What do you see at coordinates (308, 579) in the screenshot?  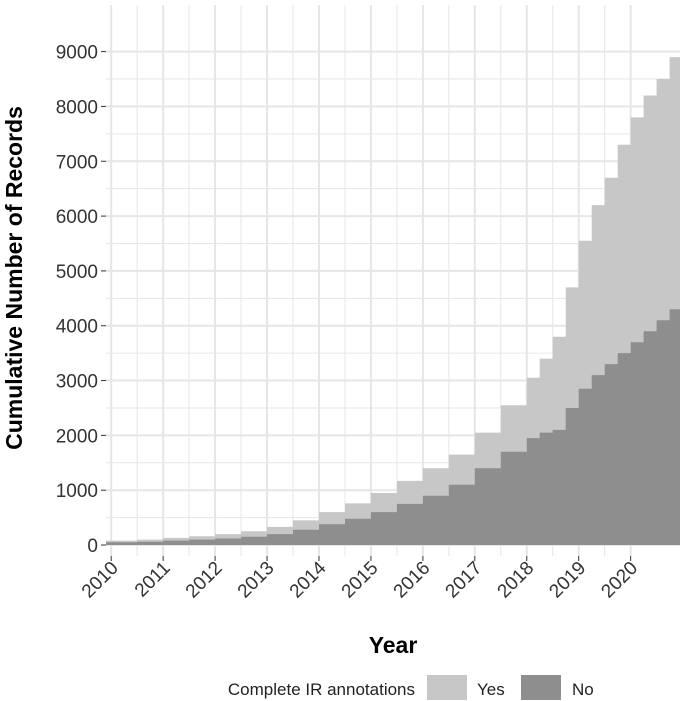 I see `x-tick-label: 2014` at bounding box center [308, 579].